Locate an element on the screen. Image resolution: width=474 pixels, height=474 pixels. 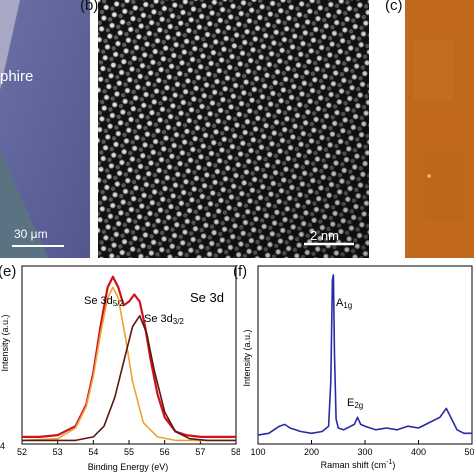
xps-xtick-label: 53 is located at coordinates (58, 452).